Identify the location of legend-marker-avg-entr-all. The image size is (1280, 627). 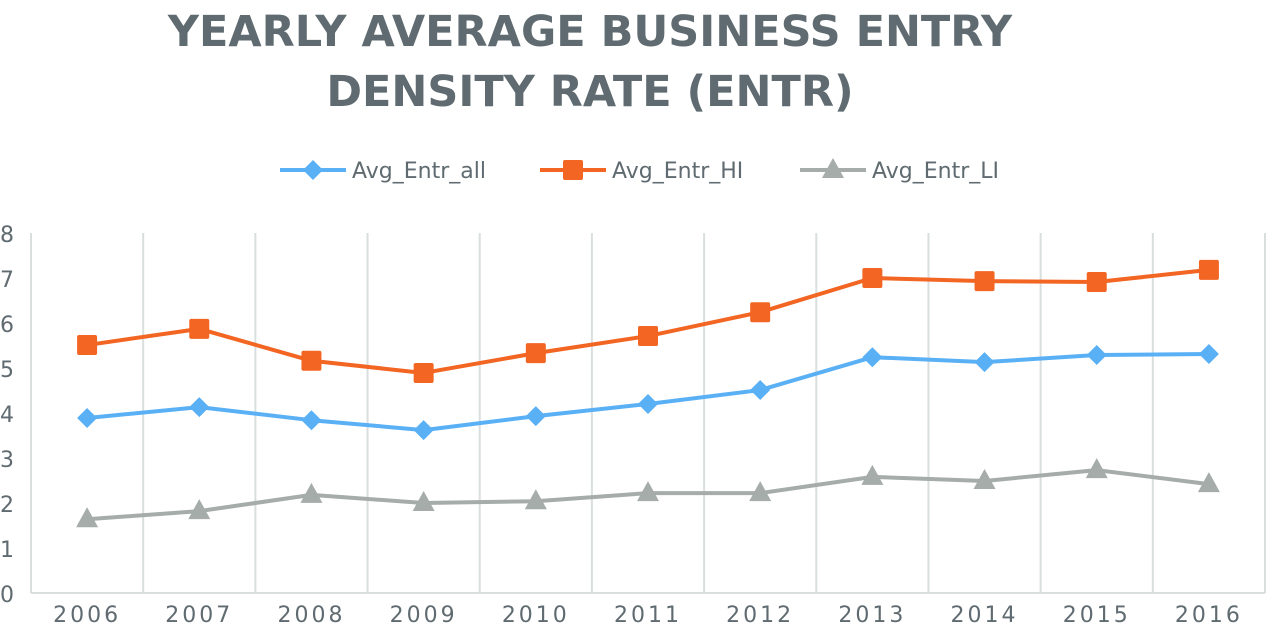
(313, 170).